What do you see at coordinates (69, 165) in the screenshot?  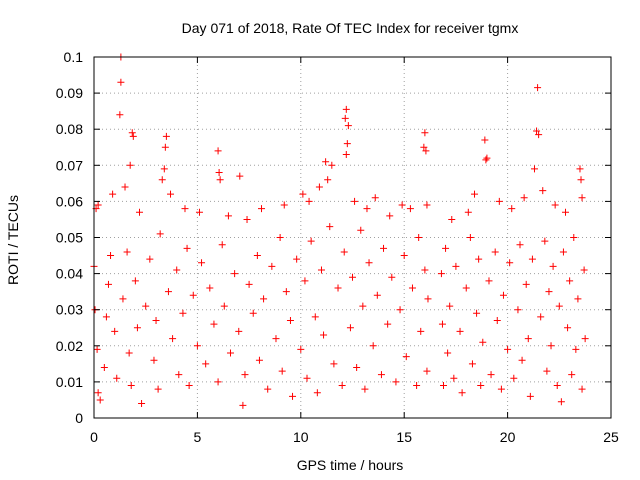 I see `y-tick-label: 0.07` at bounding box center [69, 165].